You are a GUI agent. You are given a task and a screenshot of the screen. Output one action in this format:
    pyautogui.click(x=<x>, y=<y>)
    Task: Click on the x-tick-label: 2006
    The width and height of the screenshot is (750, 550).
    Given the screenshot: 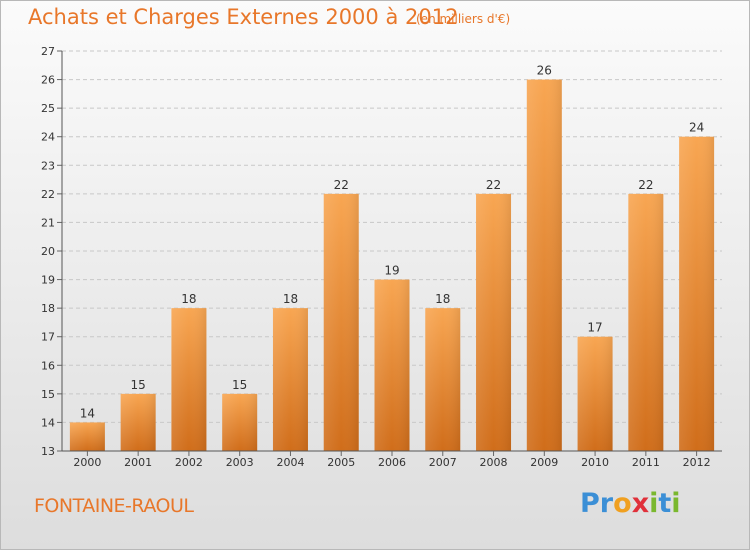 What is the action you would take?
    pyautogui.click(x=392, y=462)
    